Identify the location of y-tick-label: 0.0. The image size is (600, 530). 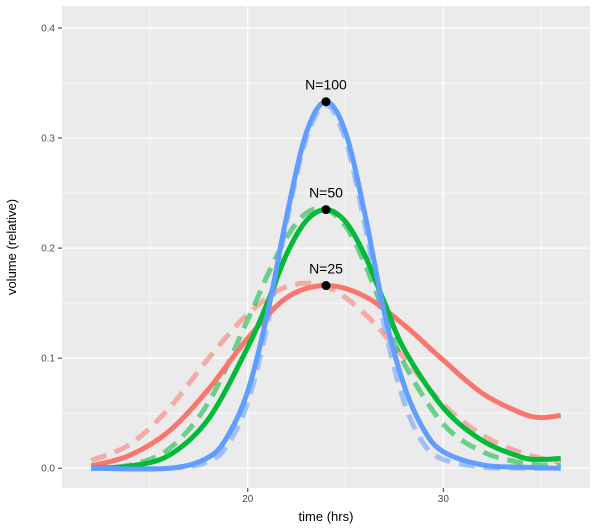
(48, 469).